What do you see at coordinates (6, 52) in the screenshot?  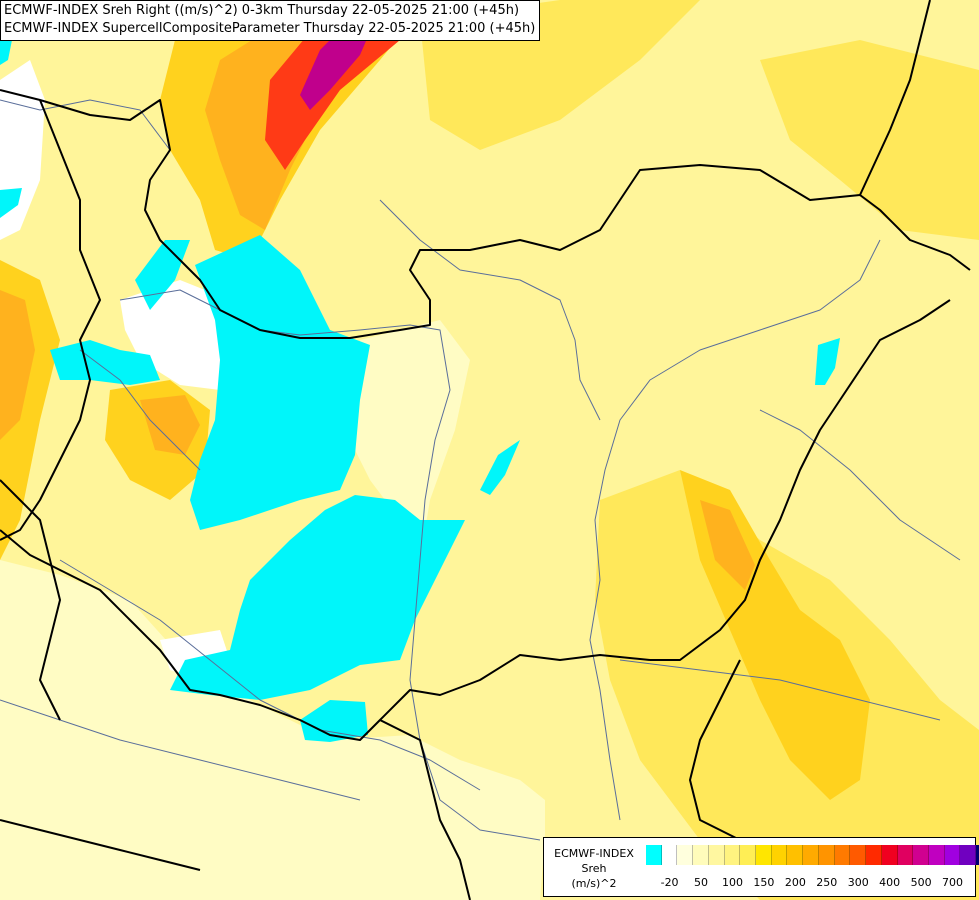 I see `field-cyan-top-left-tip` at bounding box center [6, 52].